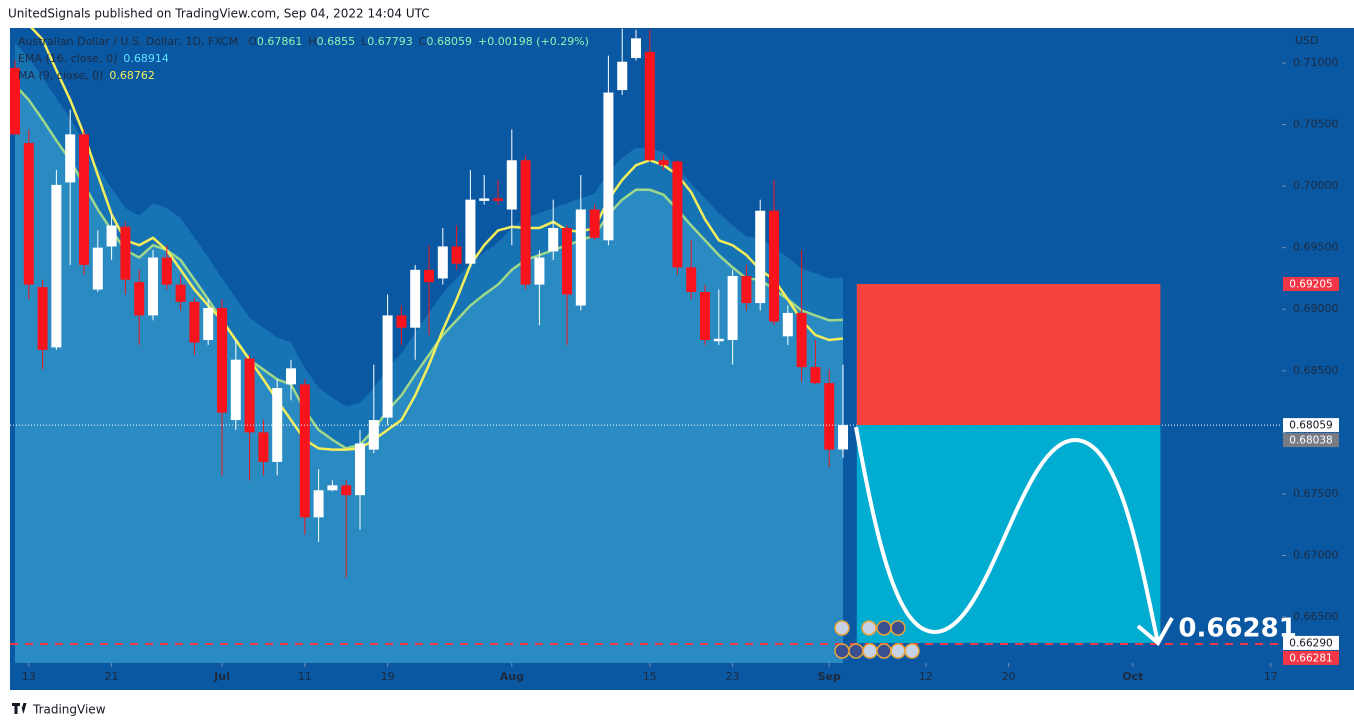 The width and height of the screenshot is (1354, 727). Describe the element at coordinates (112, 676) in the screenshot. I see `x-tick-label: 21` at that location.